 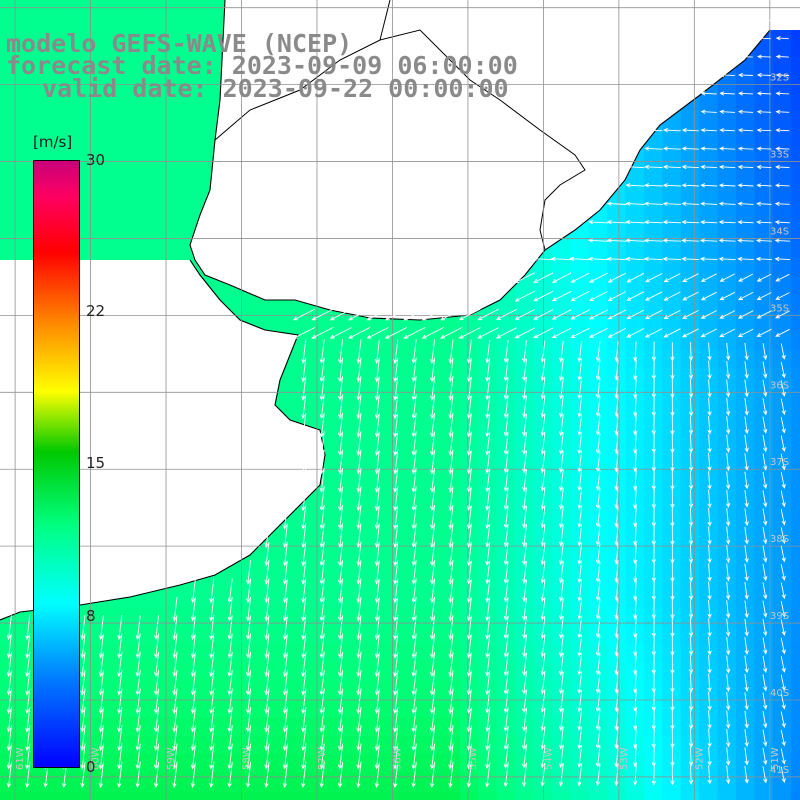 I want to click on latitude-label: 34S, so click(x=779, y=231).